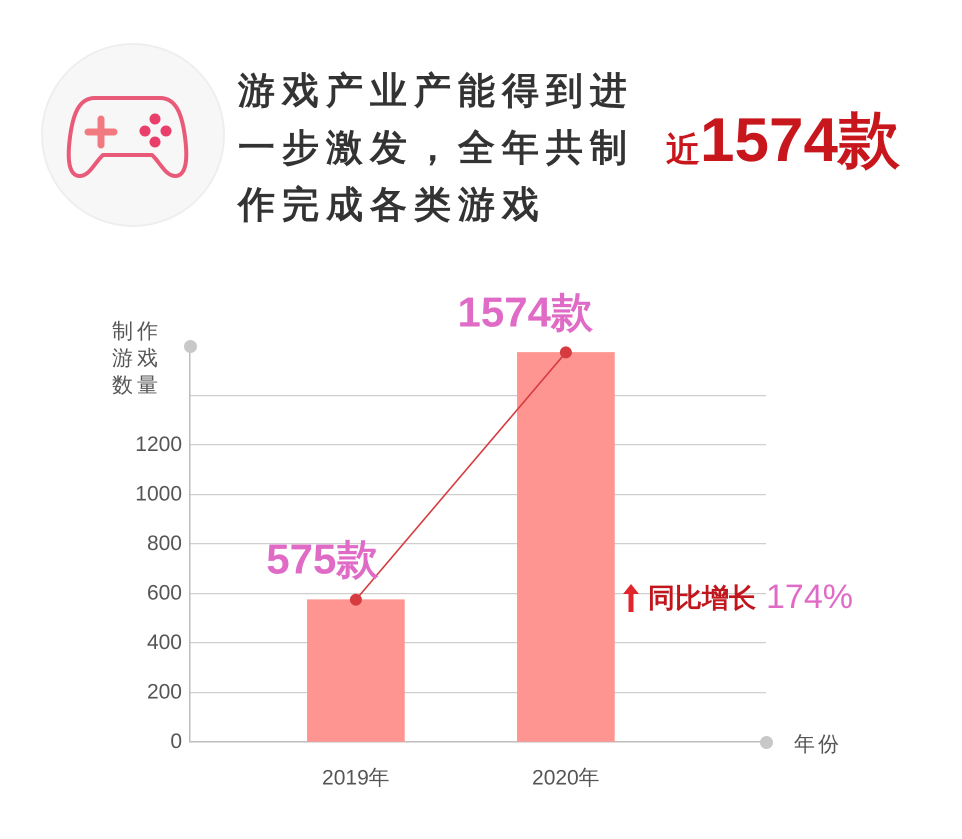  I want to click on y-tick-label: 0, so click(176, 741).